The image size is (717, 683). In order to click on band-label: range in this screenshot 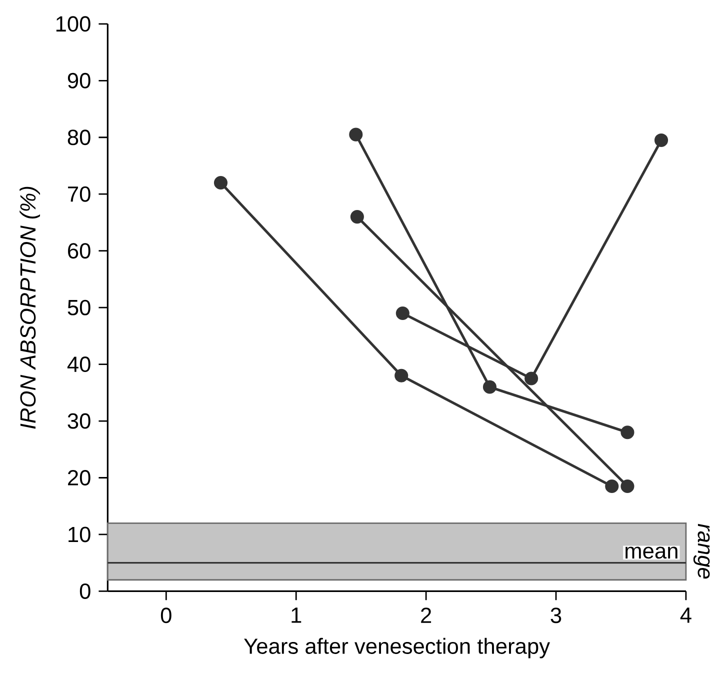, I will do `click(701, 551)`.